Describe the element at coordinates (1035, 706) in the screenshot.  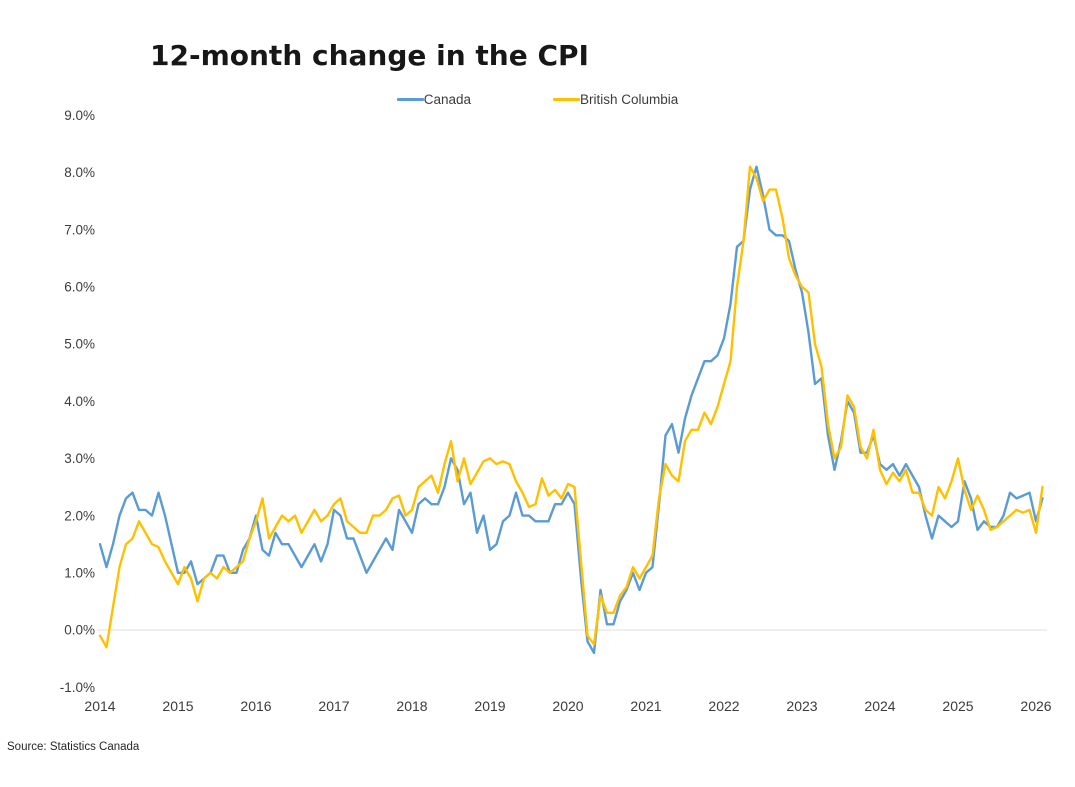
I see `x-axis-tick-label: 2026` at that location.